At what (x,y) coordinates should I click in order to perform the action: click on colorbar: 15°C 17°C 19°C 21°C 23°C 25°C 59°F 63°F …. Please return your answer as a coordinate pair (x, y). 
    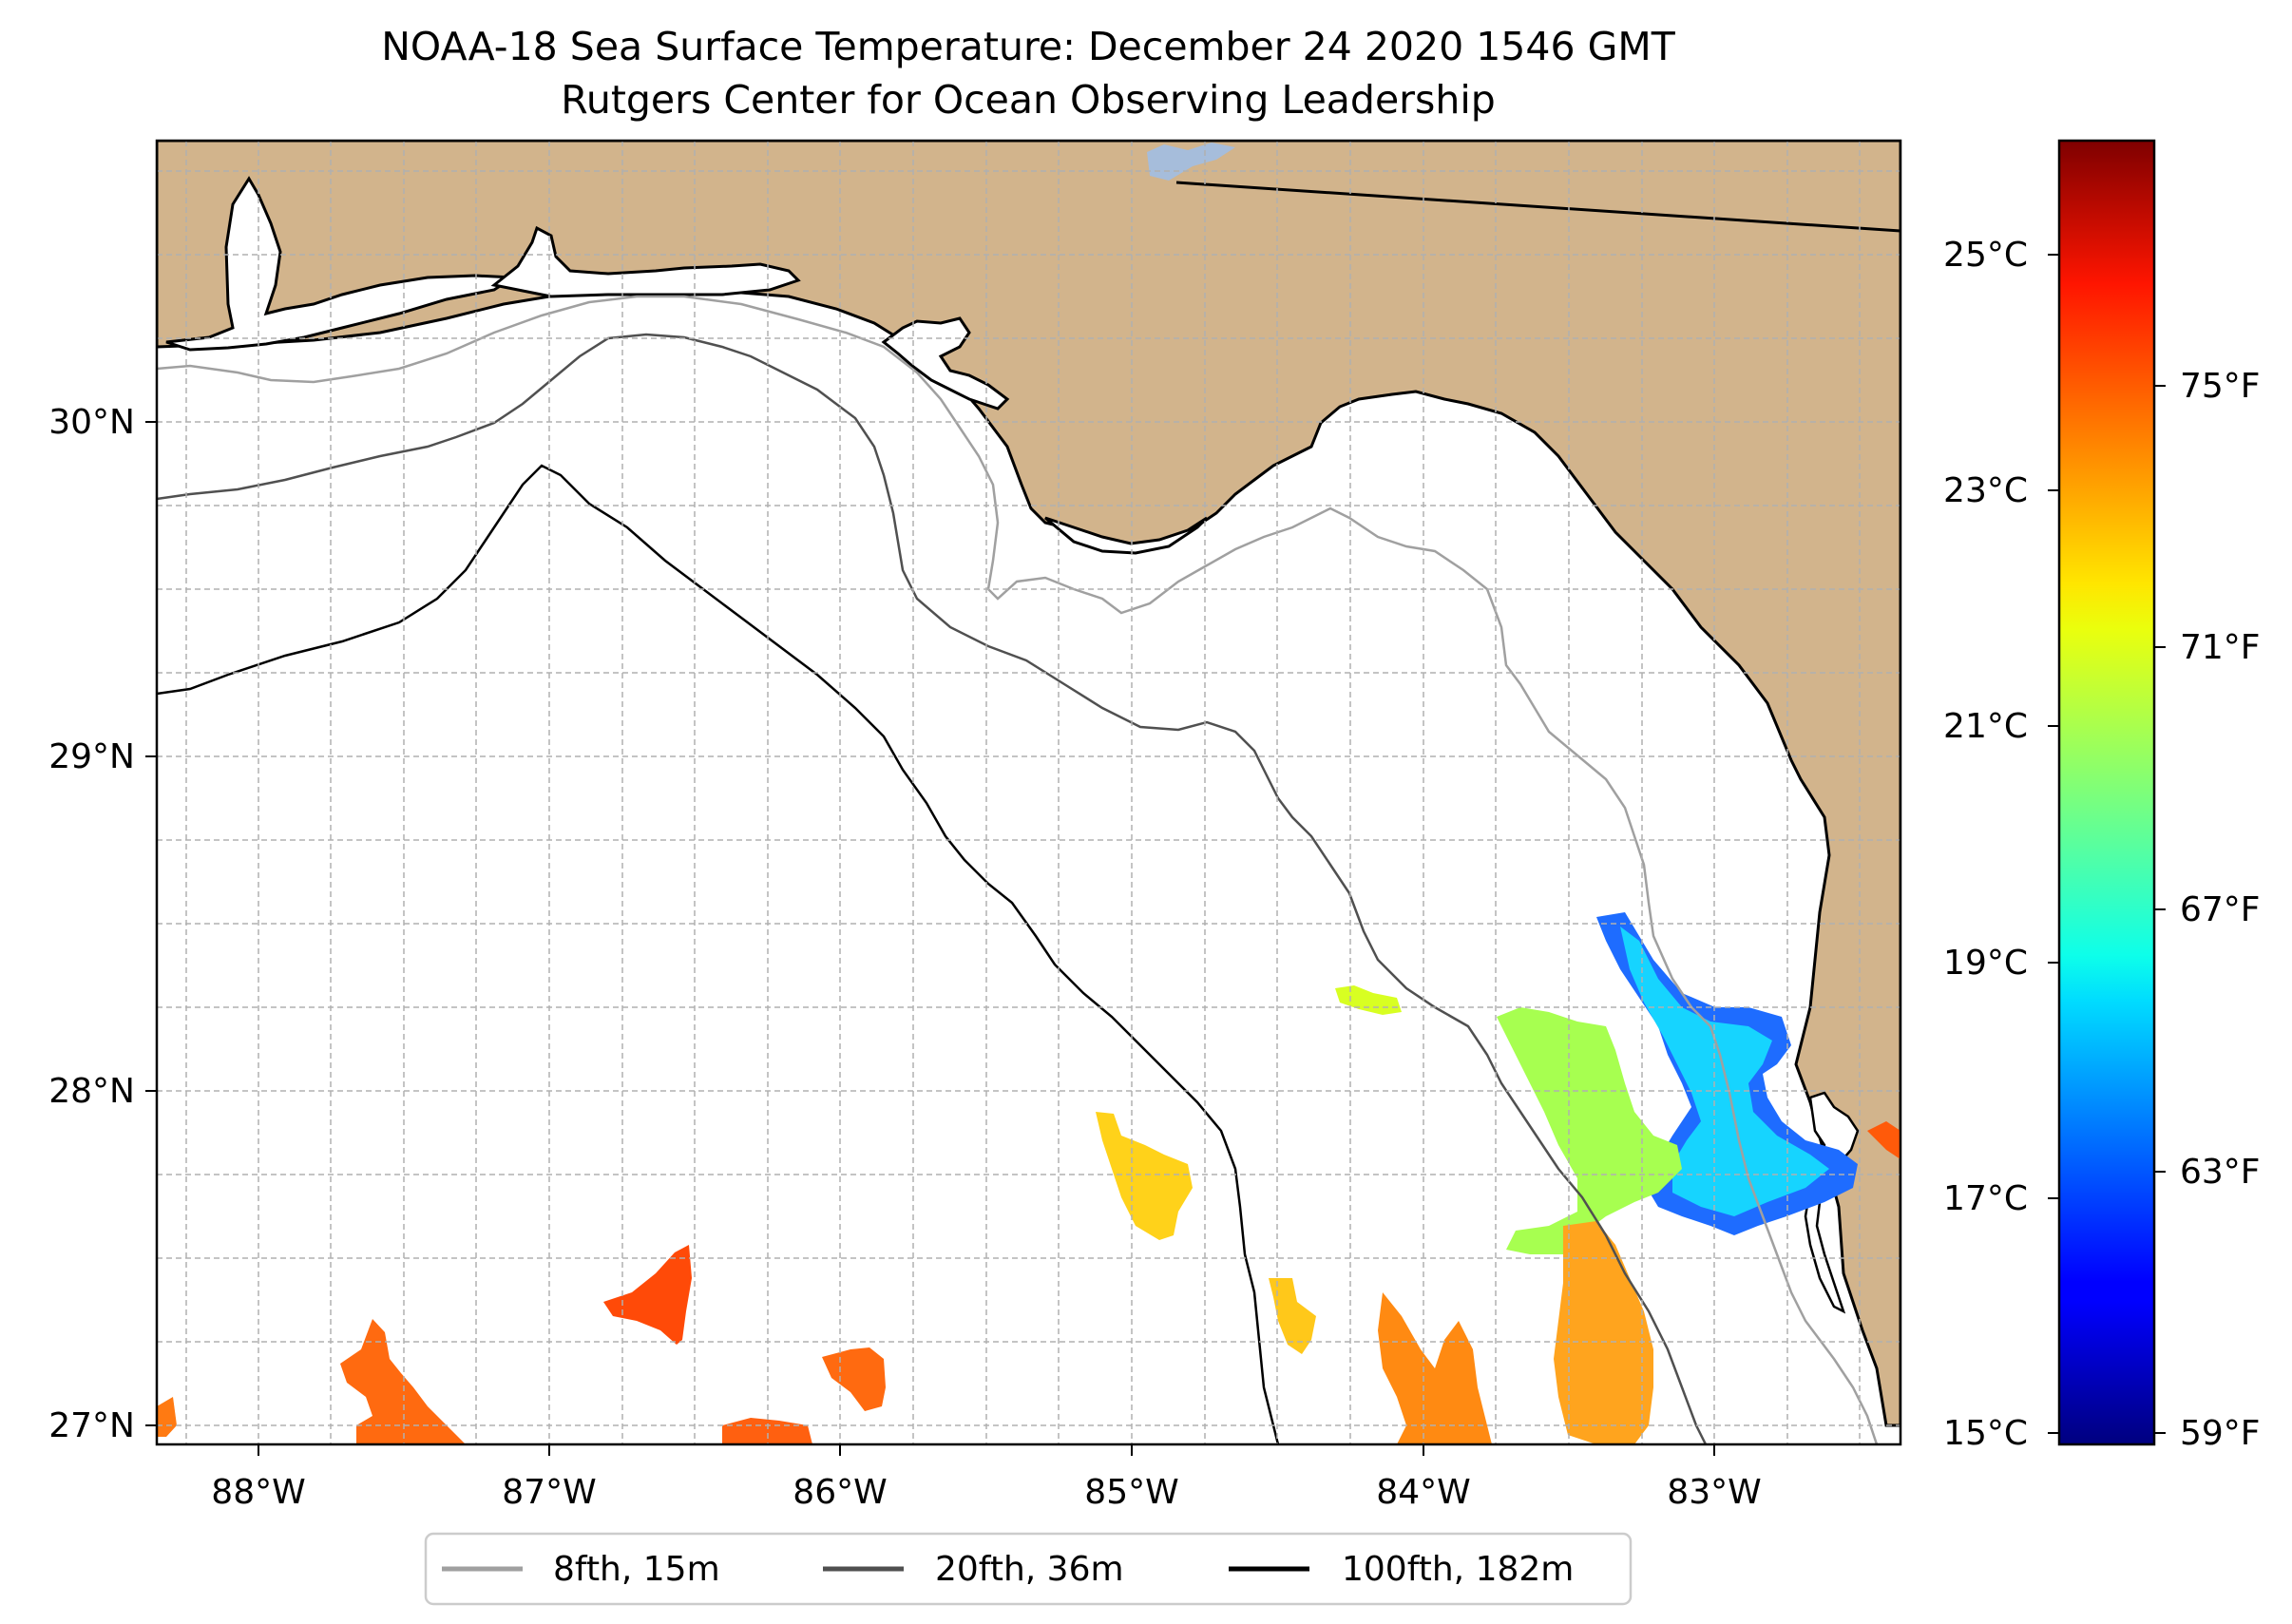
    Looking at the image, I should click on (2102, 796).